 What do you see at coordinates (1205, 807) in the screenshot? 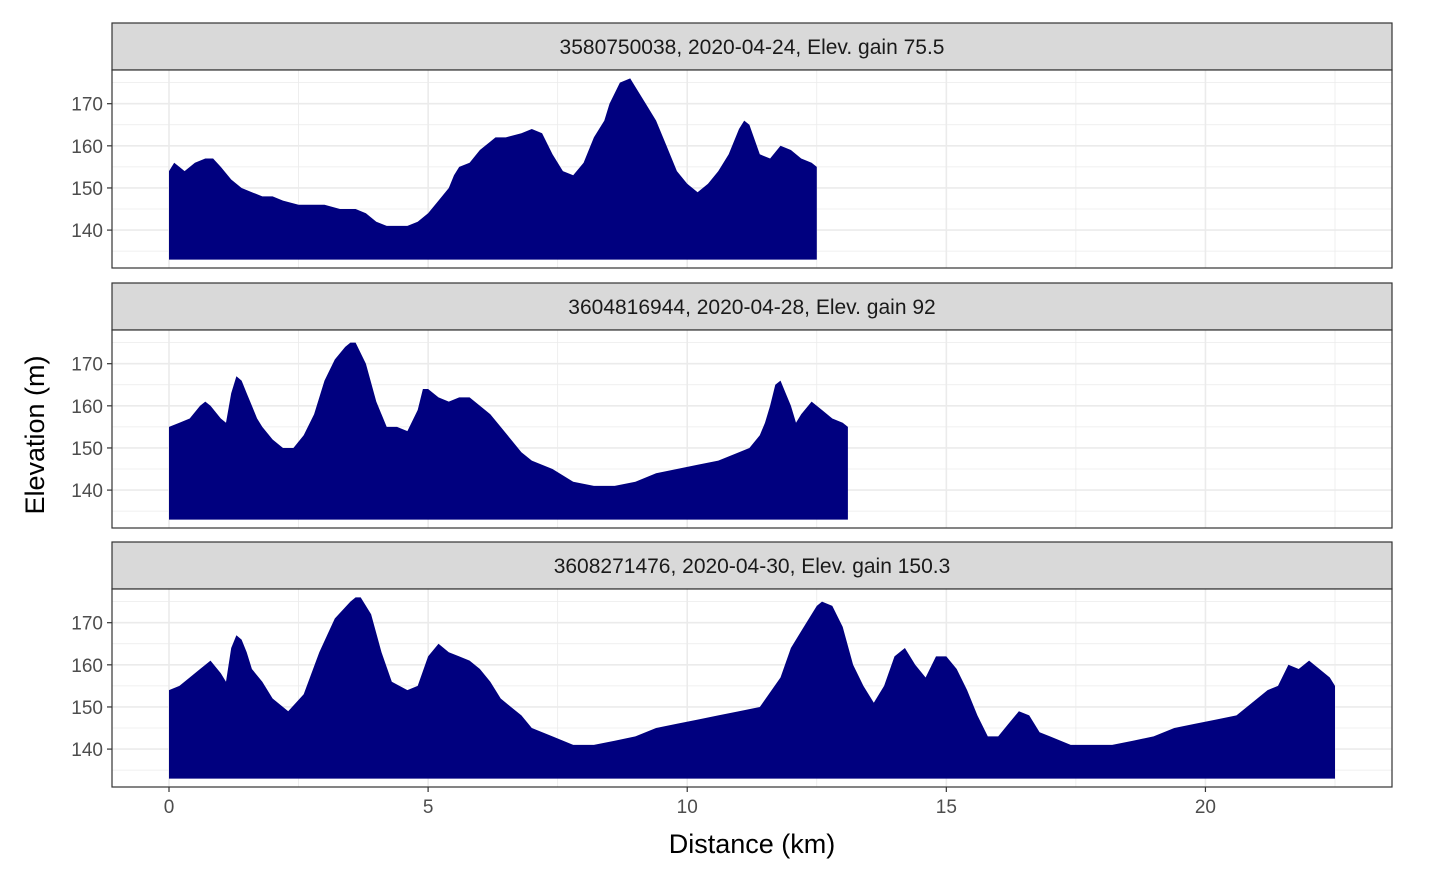
I see `x-tick-label: 20` at bounding box center [1205, 807].